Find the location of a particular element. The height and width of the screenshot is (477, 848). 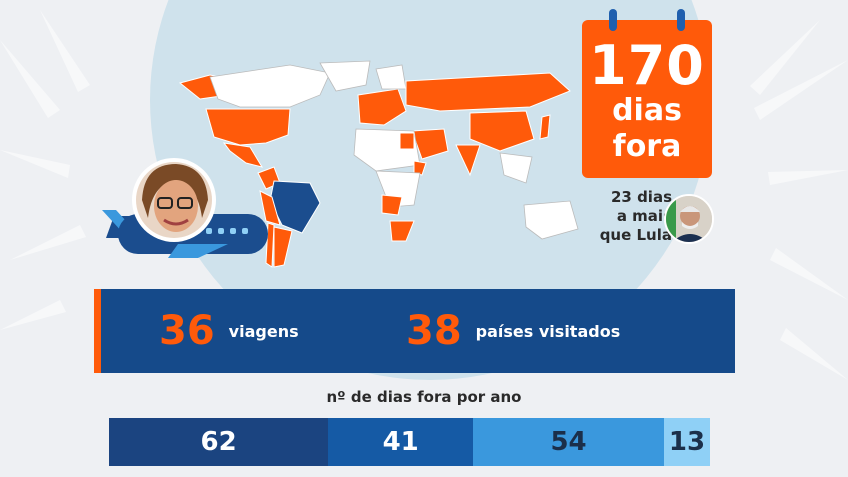

trips-count: 36 is located at coordinates (187, 331).